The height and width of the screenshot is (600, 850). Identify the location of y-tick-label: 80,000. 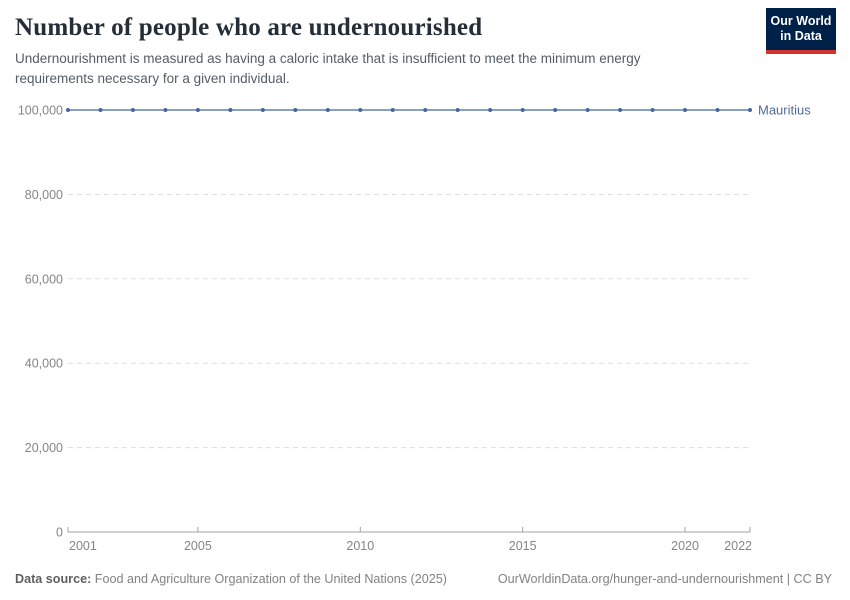
(44, 195).